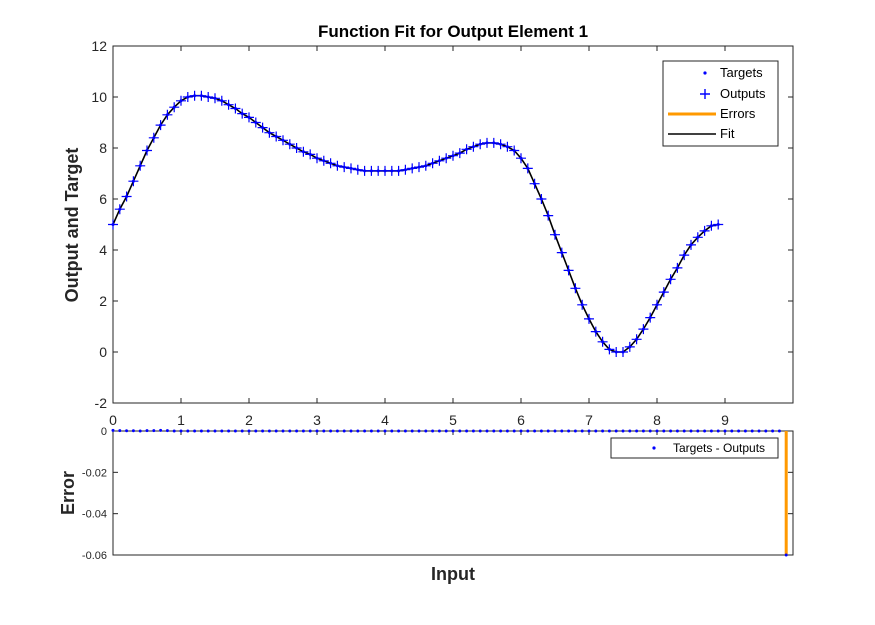 This screenshot has width=875, height=625. Describe the element at coordinates (103, 301) in the screenshot. I see `top-y-tick-label: 2` at that location.